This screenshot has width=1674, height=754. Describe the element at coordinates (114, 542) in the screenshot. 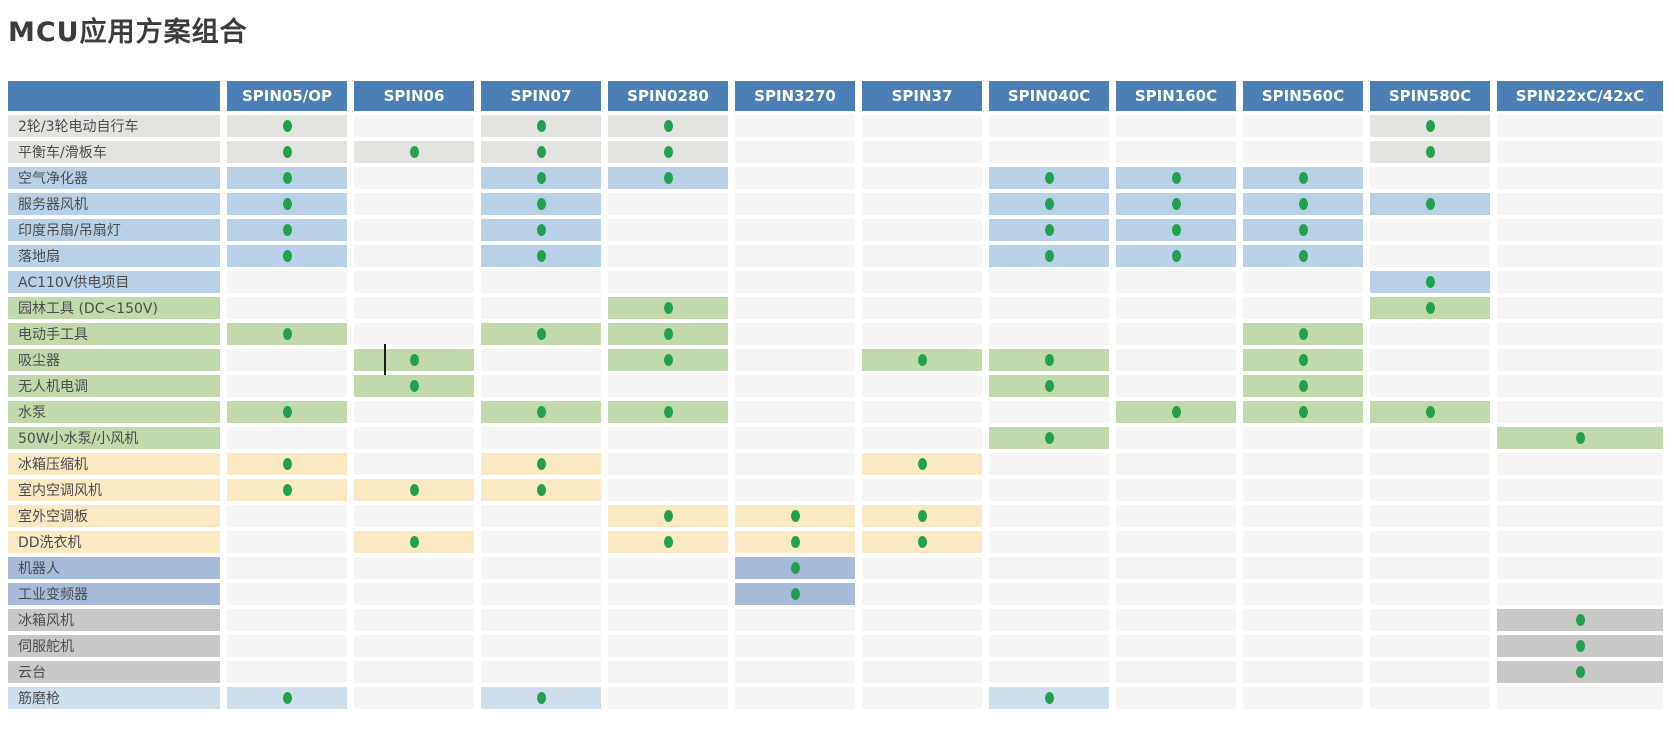

I see `row-label: DD洗衣机` at that location.